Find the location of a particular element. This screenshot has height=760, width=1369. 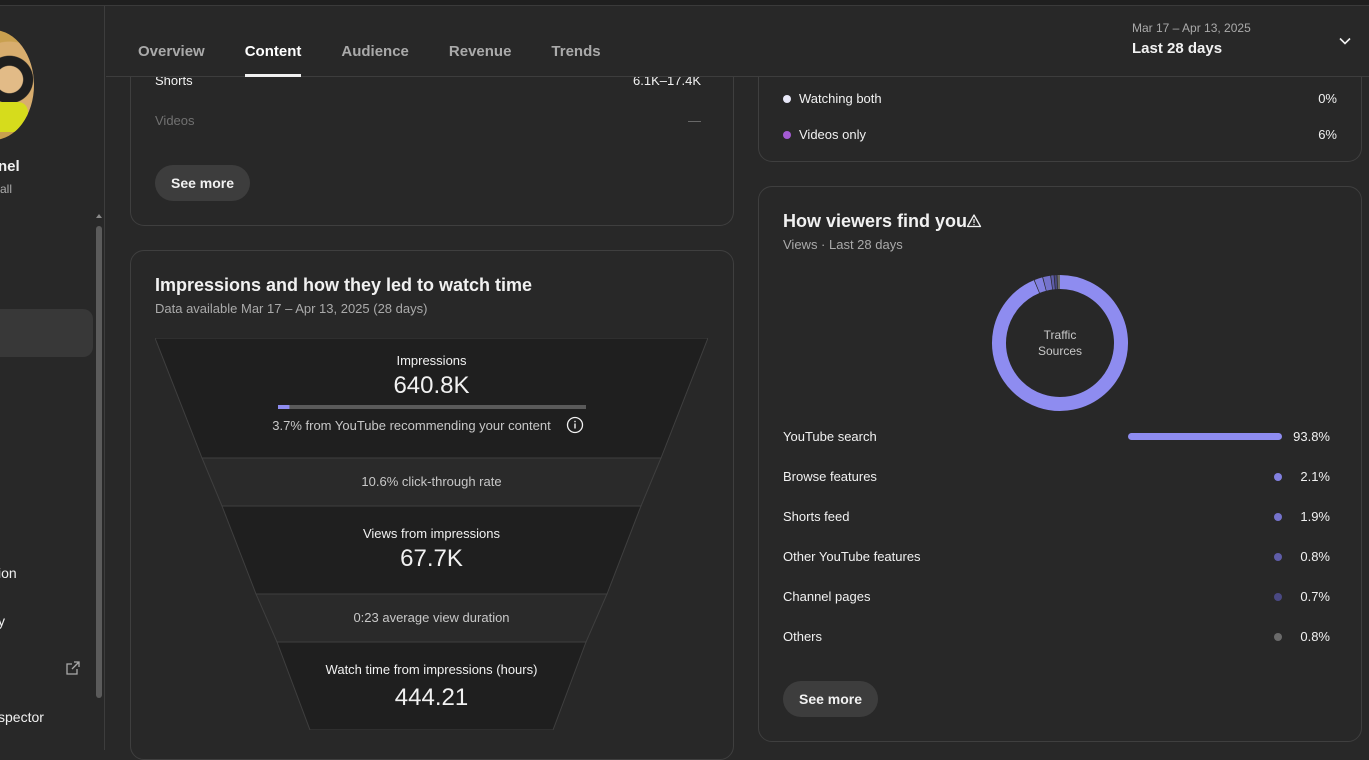

source-label-browse-features: Browse features is located at coordinates (830, 476).